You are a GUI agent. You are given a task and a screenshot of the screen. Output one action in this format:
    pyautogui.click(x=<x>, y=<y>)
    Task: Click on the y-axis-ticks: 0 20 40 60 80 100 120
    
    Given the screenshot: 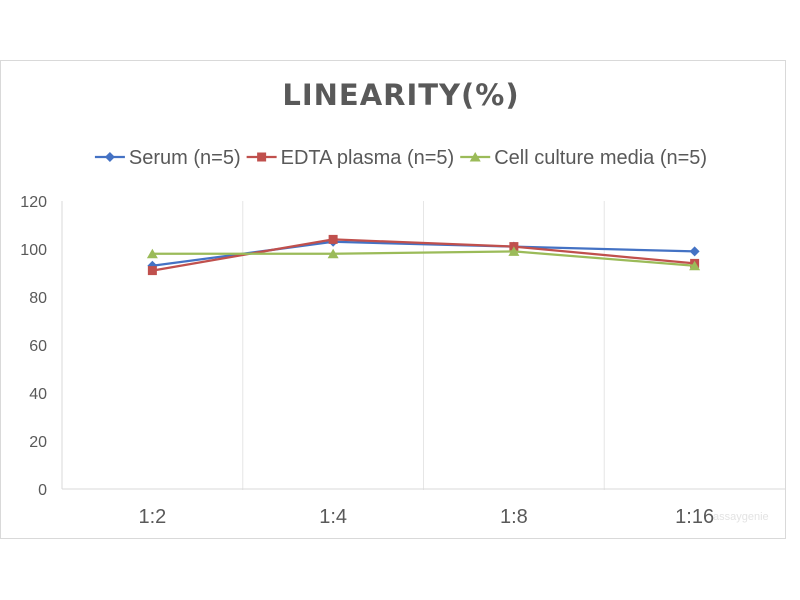 What is the action you would take?
    pyautogui.click(x=33, y=346)
    